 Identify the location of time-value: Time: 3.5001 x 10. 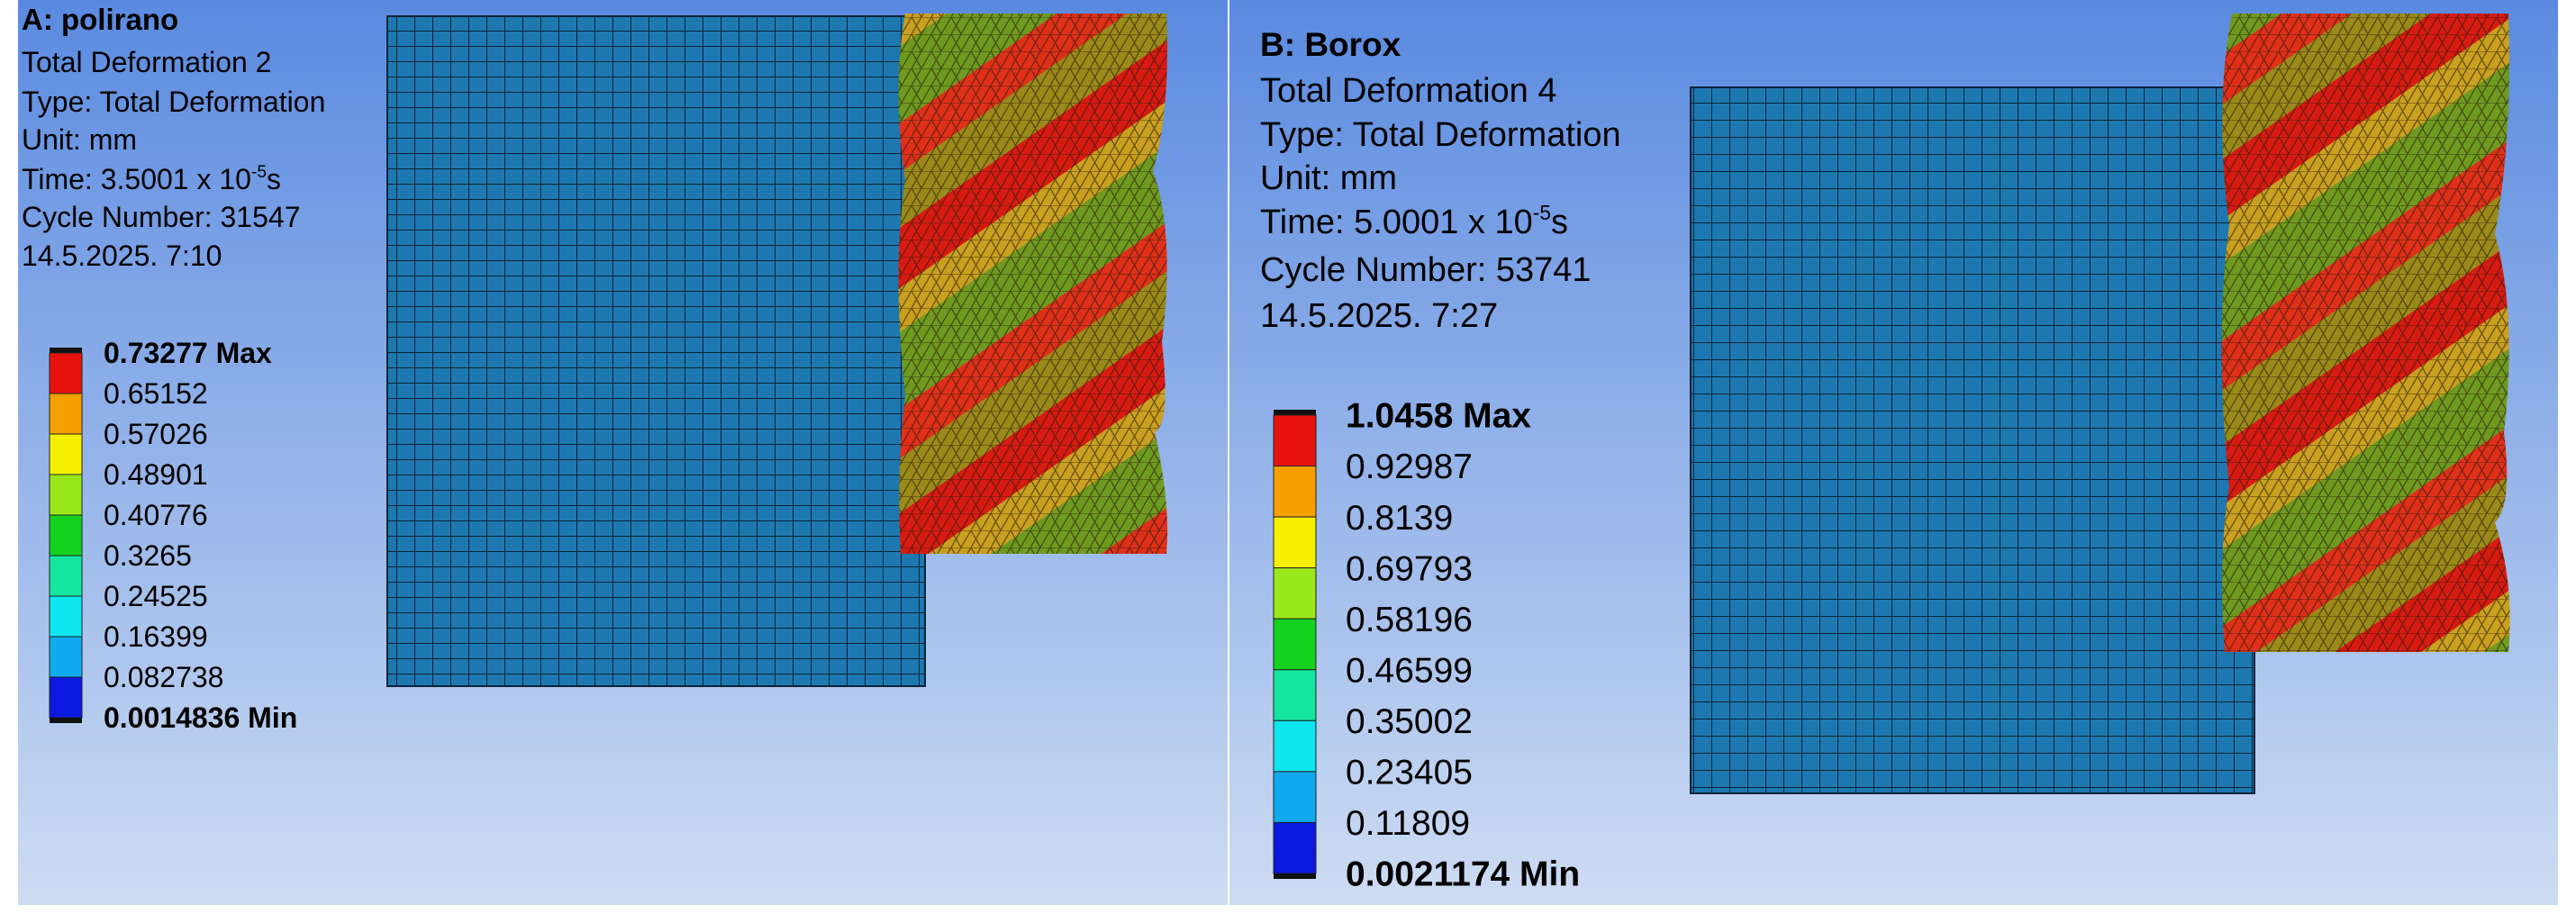
(136, 179).